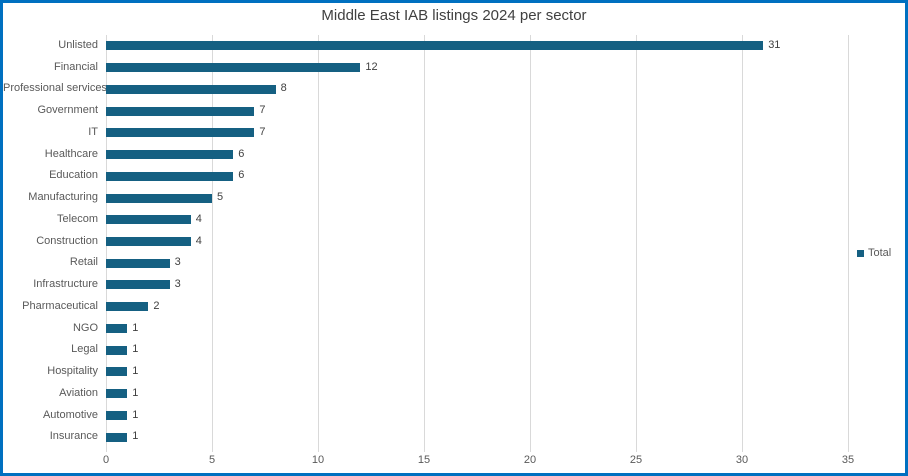 The image size is (908, 476). What do you see at coordinates (75, 66) in the screenshot?
I see `category-label: Financial` at bounding box center [75, 66].